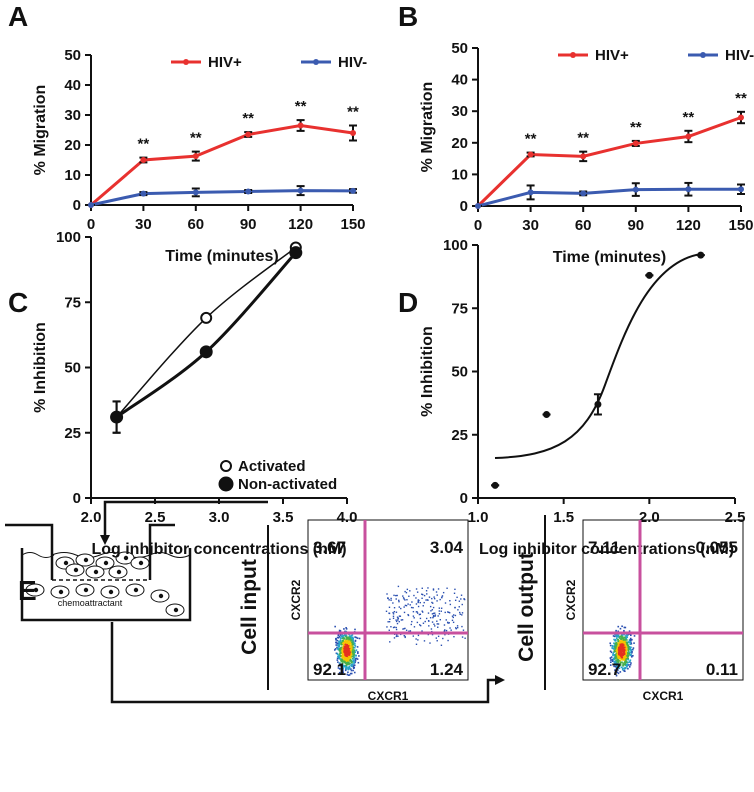 The width and height of the screenshot is (754, 792). What do you see at coordinates (447, 547) in the screenshot?
I see `quadrant-value: 3.04` at bounding box center [447, 547].